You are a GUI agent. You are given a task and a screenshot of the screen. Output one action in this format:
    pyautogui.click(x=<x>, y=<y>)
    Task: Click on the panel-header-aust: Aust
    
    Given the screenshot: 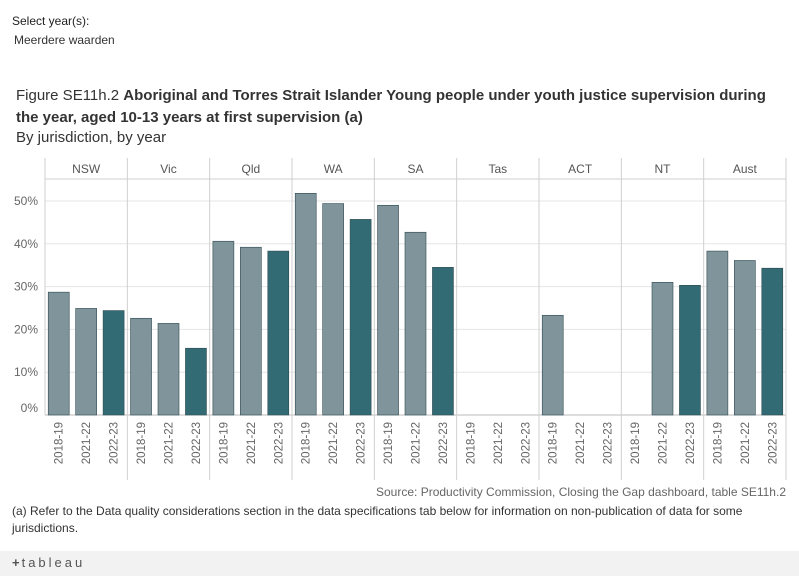 What is the action you would take?
    pyautogui.click(x=745, y=169)
    